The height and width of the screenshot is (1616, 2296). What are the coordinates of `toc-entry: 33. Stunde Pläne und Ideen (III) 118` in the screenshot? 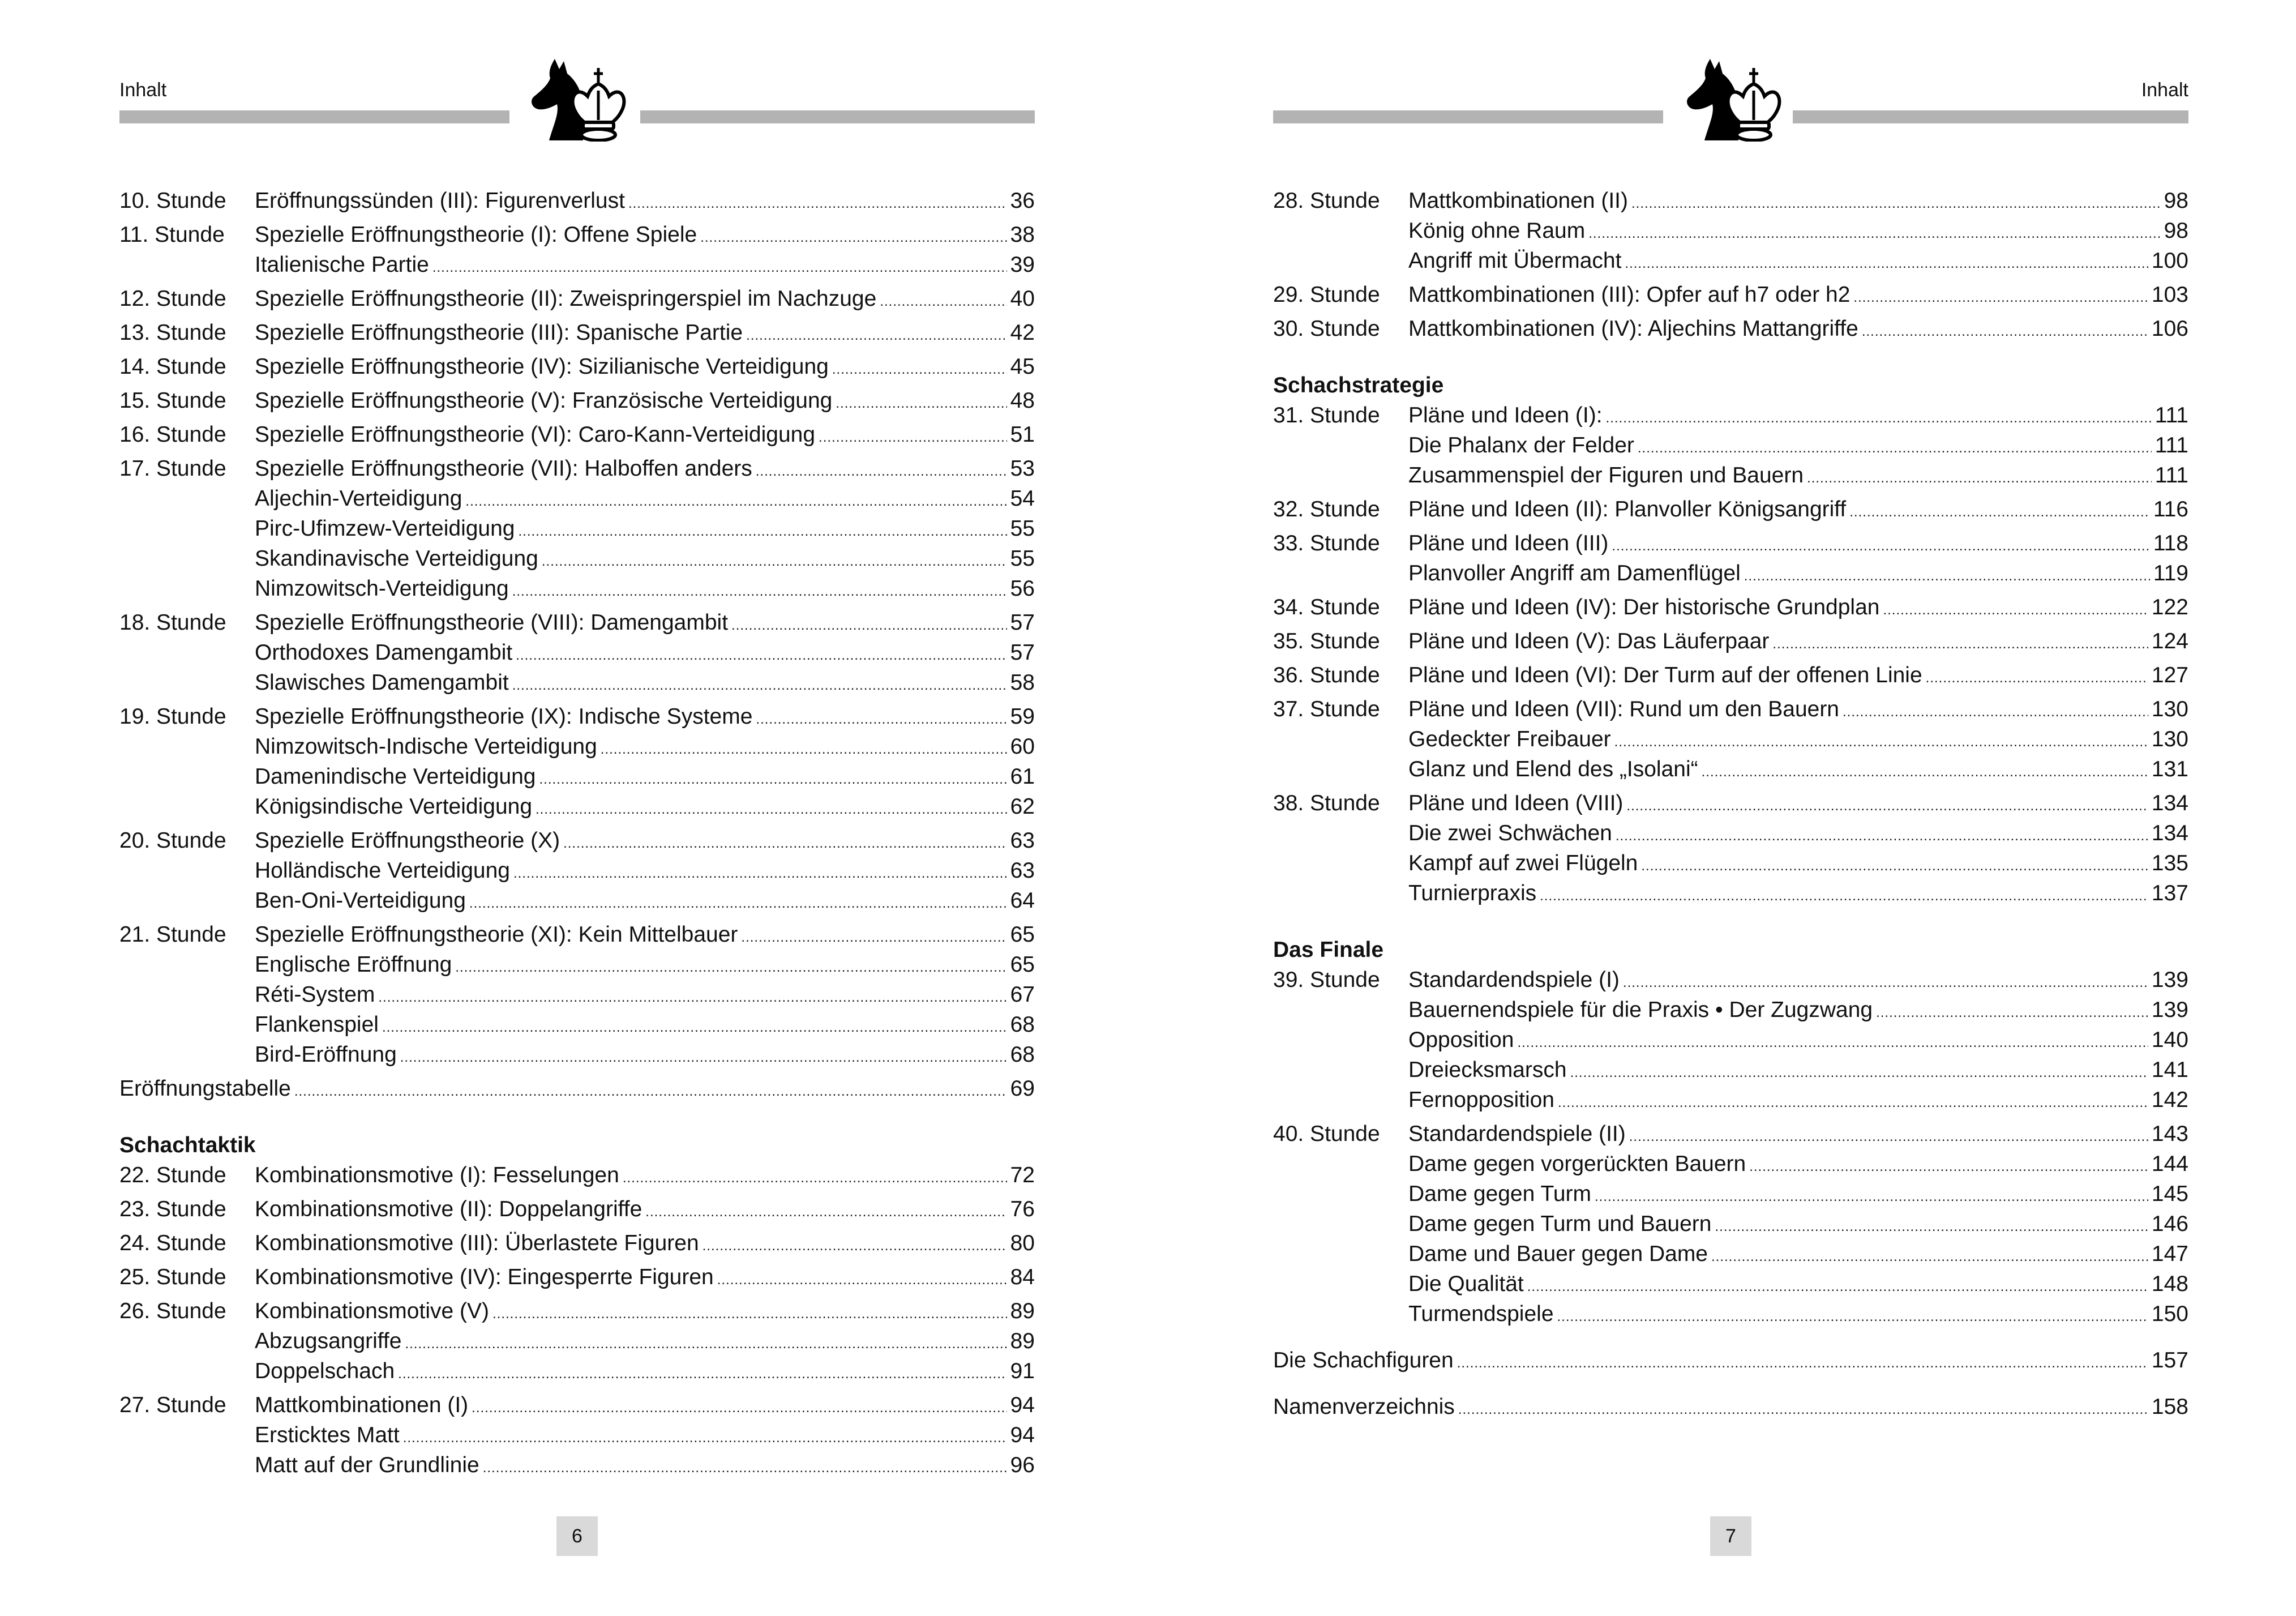 It's located at (1730, 543).